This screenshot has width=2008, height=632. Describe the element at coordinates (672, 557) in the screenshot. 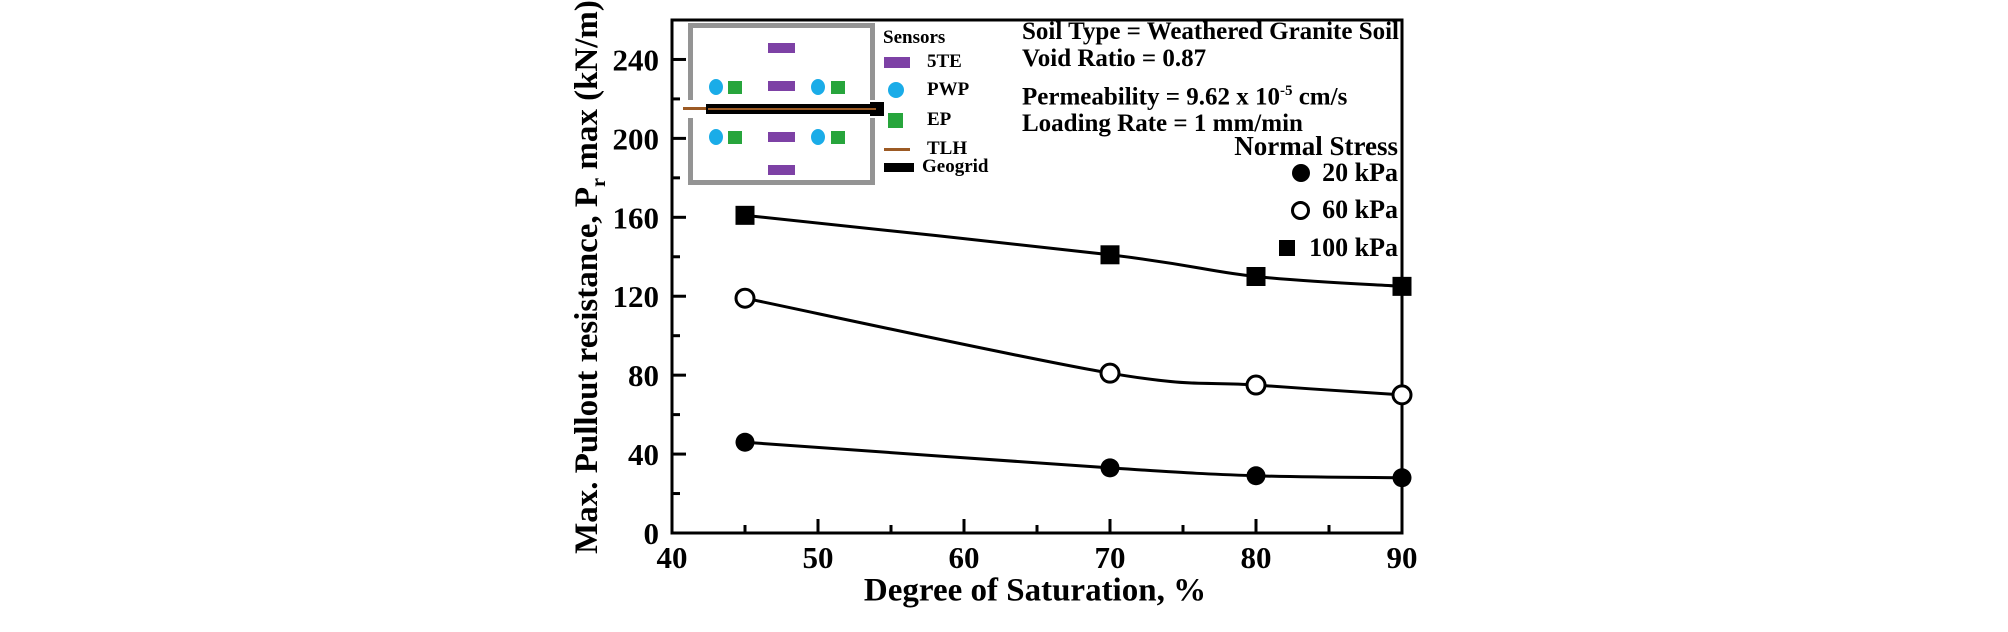

I see `x-tick-label: 40` at that location.